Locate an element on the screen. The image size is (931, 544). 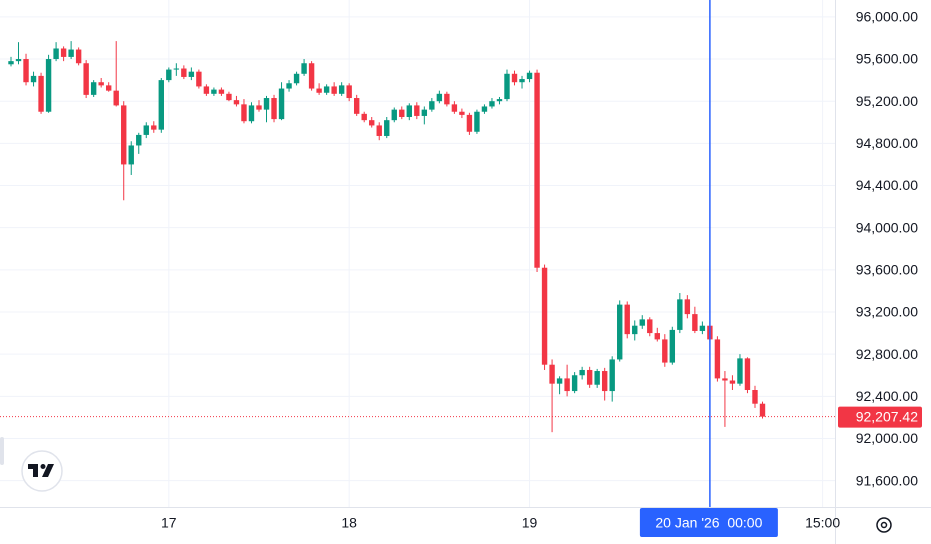
x-tick-label: 18 is located at coordinates (349, 523).